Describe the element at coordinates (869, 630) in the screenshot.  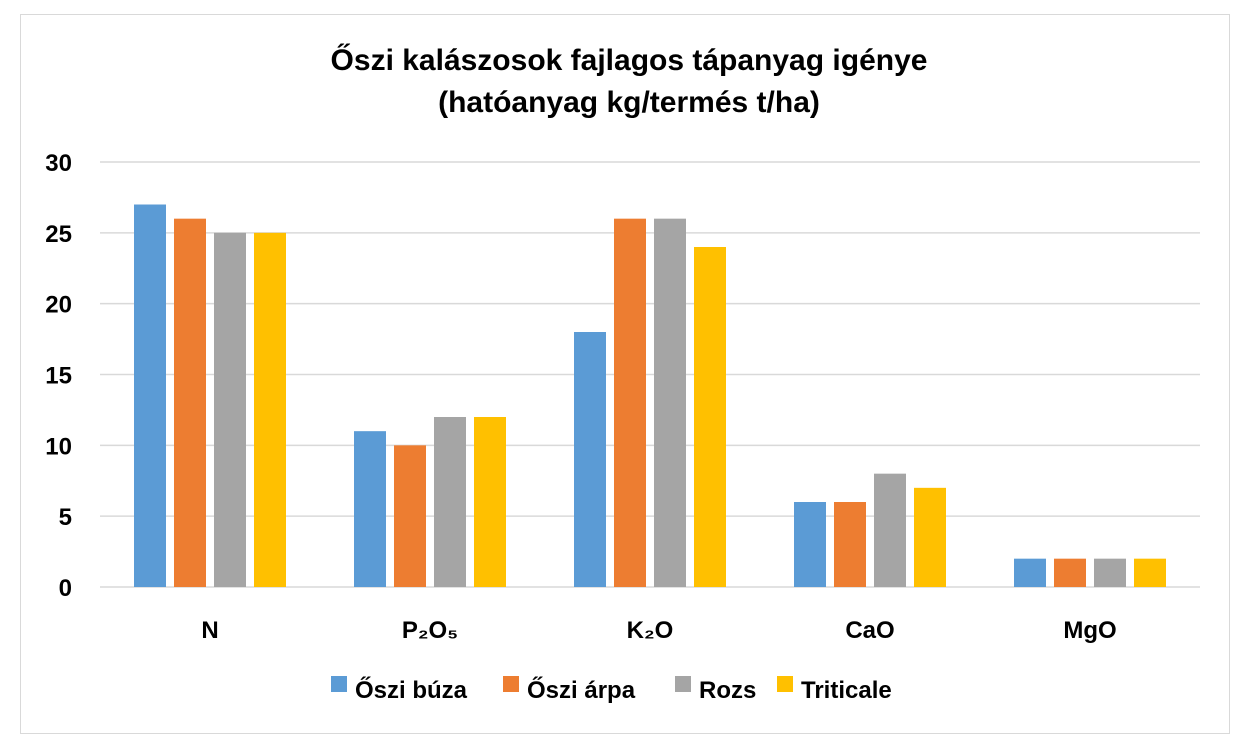
I see `x-category-label: CaO` at that location.